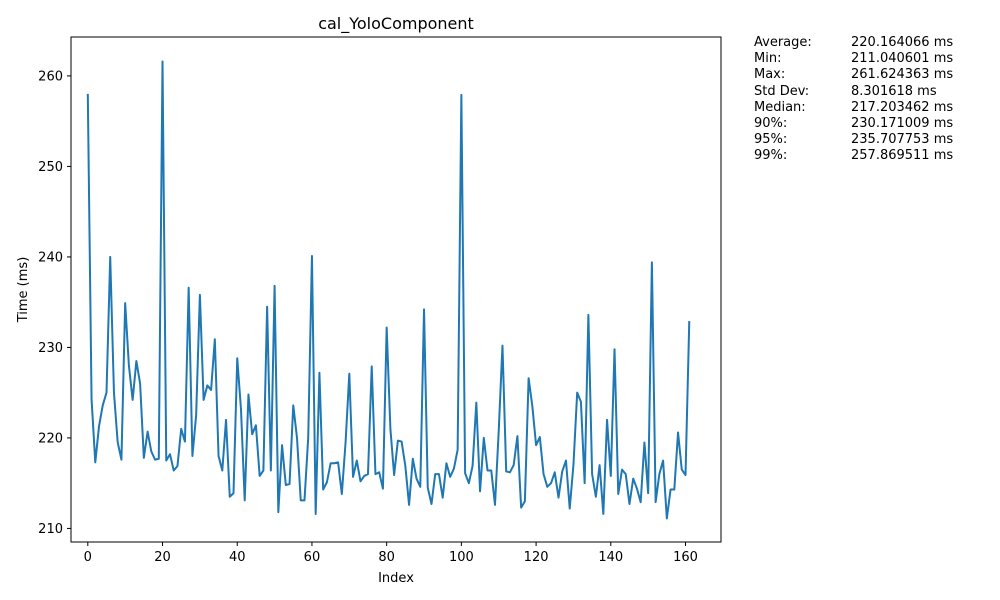 The height and width of the screenshot is (600, 1000). What do you see at coordinates (902, 59) in the screenshot?
I see `stat-value: 211.040601 ms` at bounding box center [902, 59].